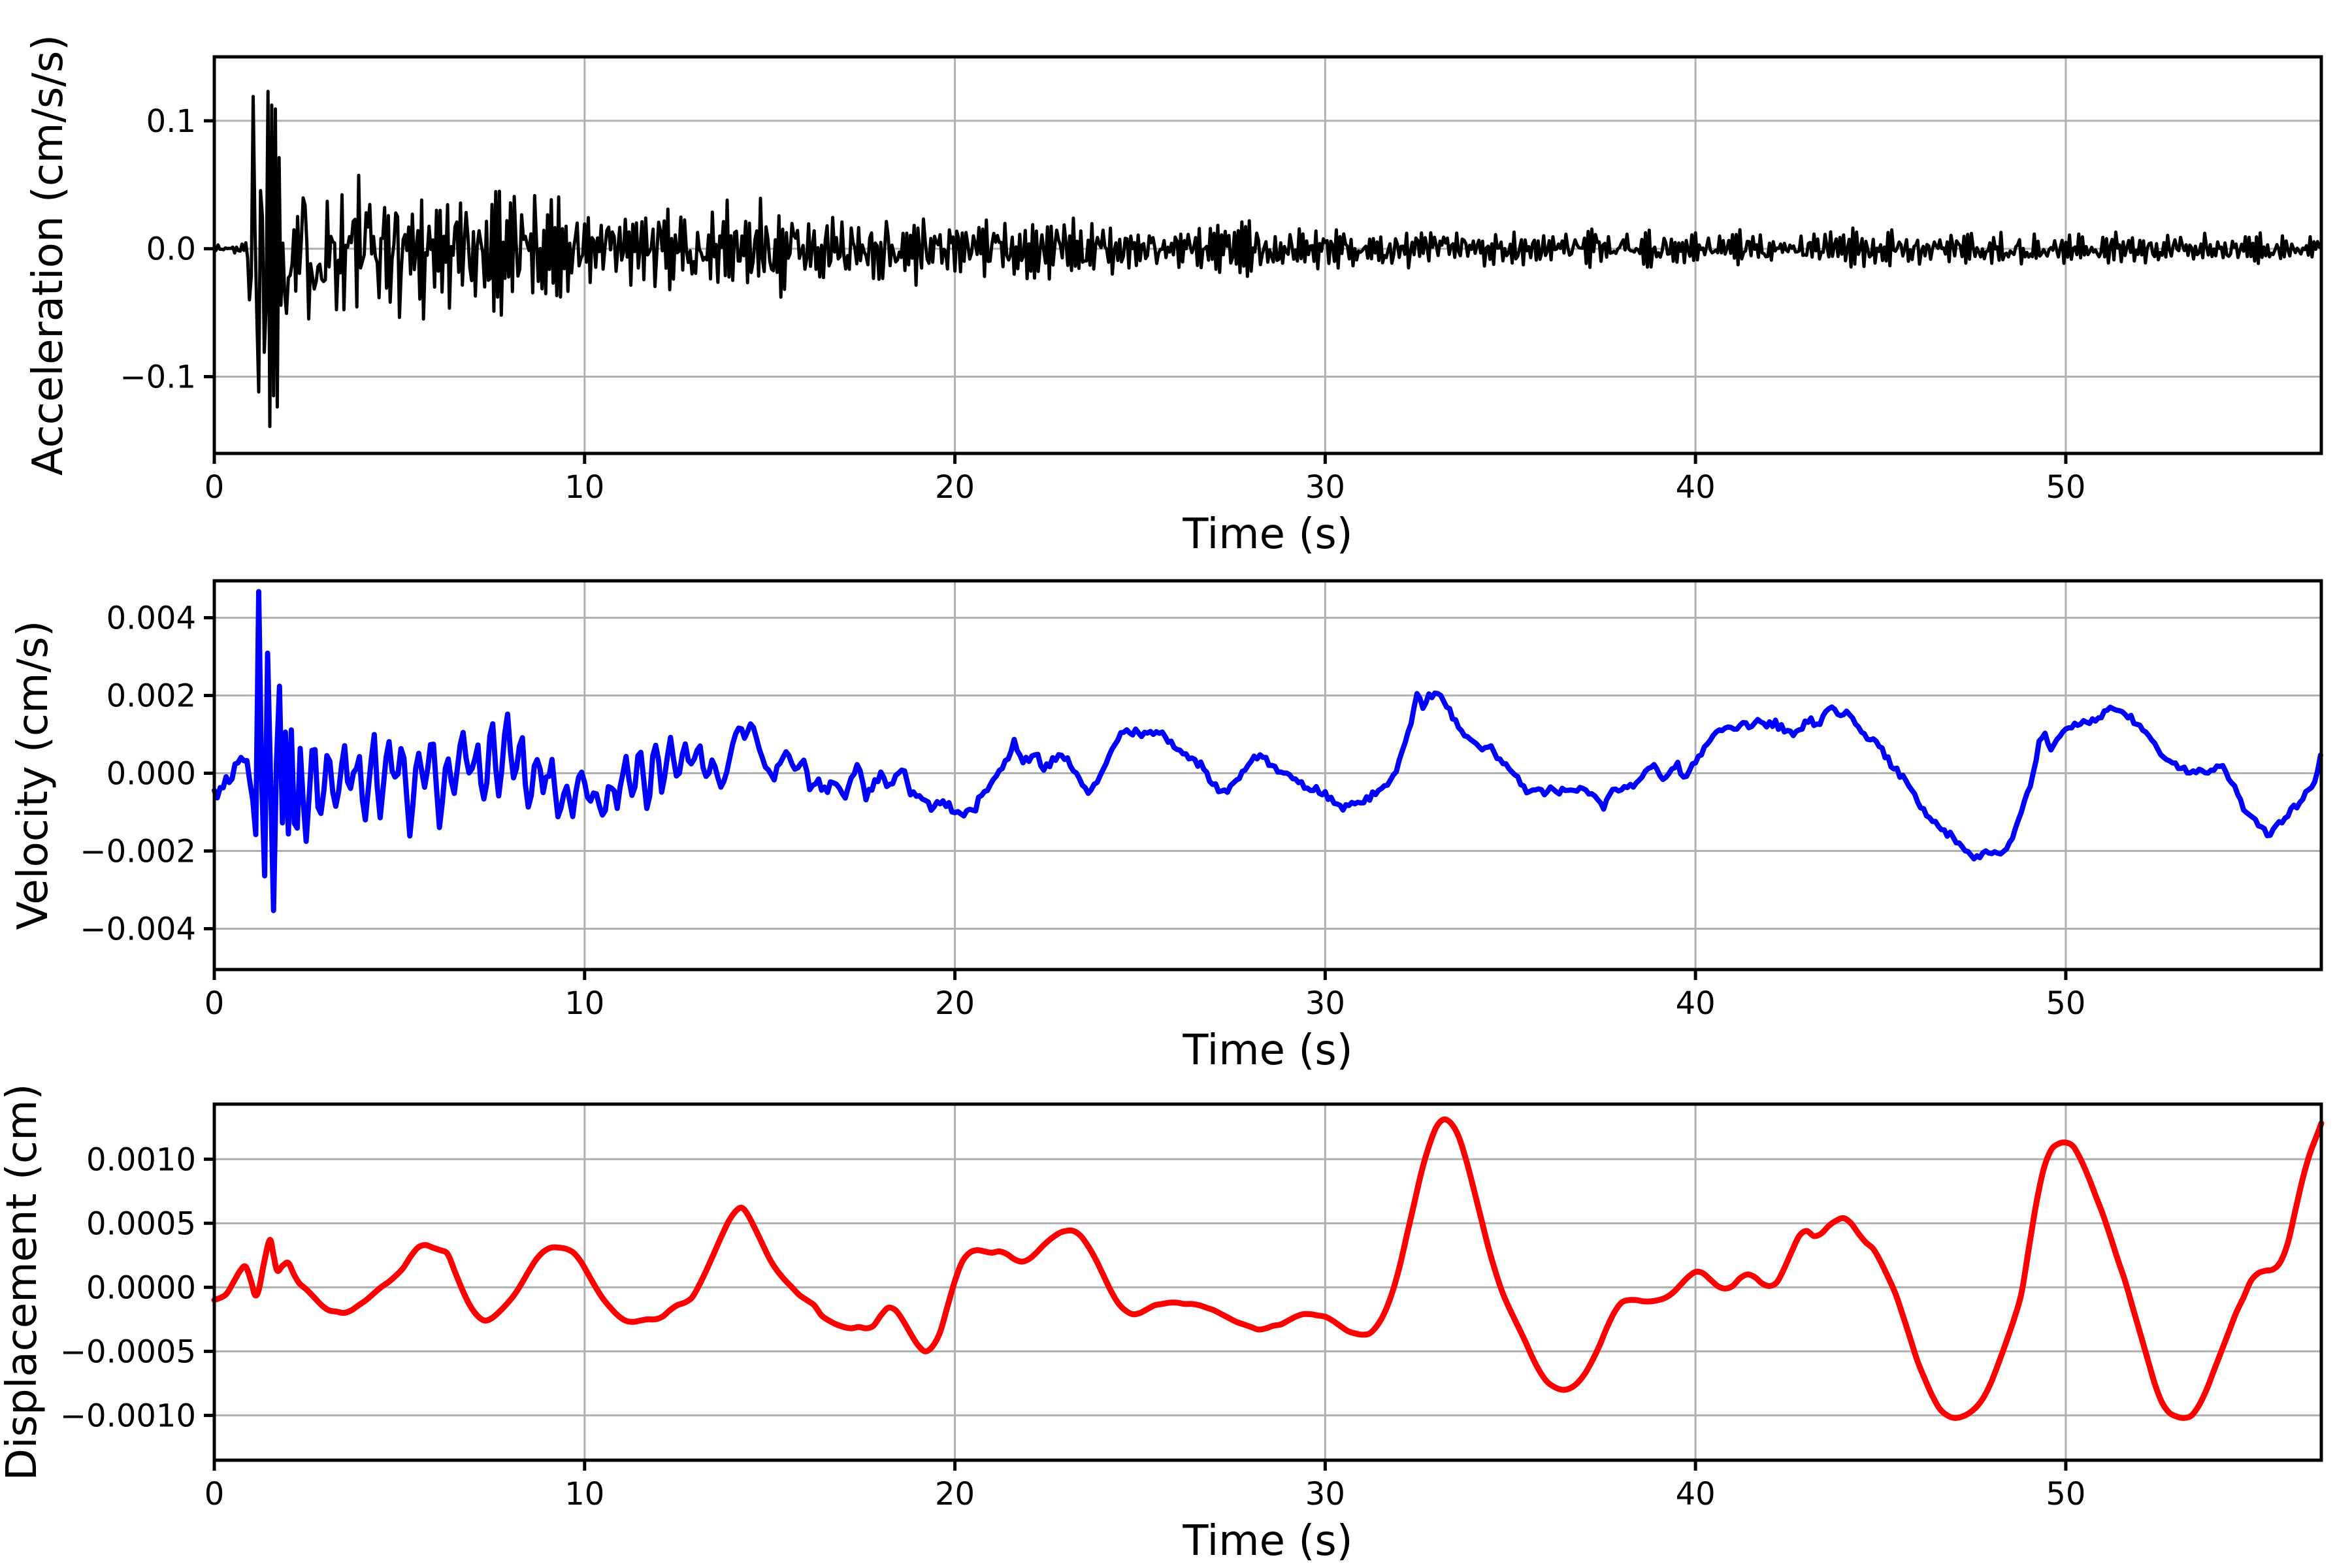 This screenshot has width=2352, height=1568. I want to click on y-tick-label: 0.0010, so click(141, 1159).